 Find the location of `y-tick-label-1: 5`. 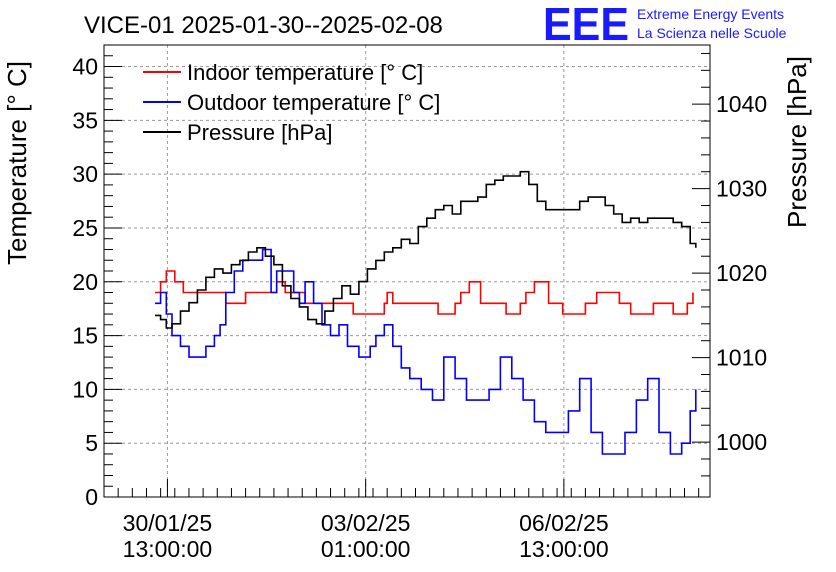

y-tick-label-1: 5 is located at coordinates (91, 443).